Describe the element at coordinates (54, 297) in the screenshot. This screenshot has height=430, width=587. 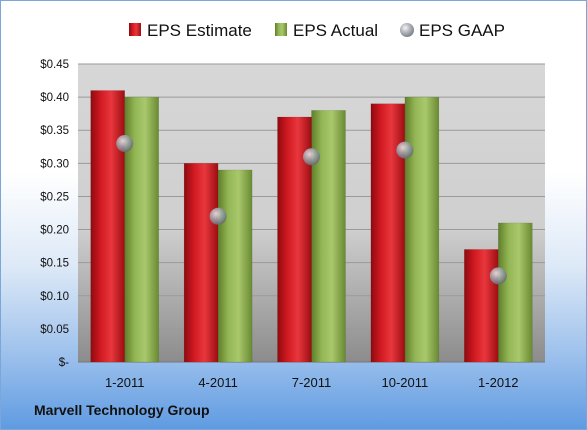
I see `y-tick-label: $0.10` at that location.